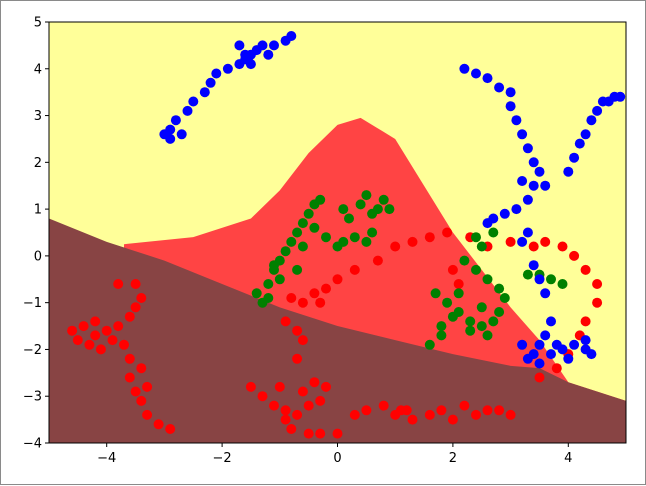 Image resolution: width=646 pixels, height=486 pixels. I want to click on y-tick-label: −2, so click(32, 350).